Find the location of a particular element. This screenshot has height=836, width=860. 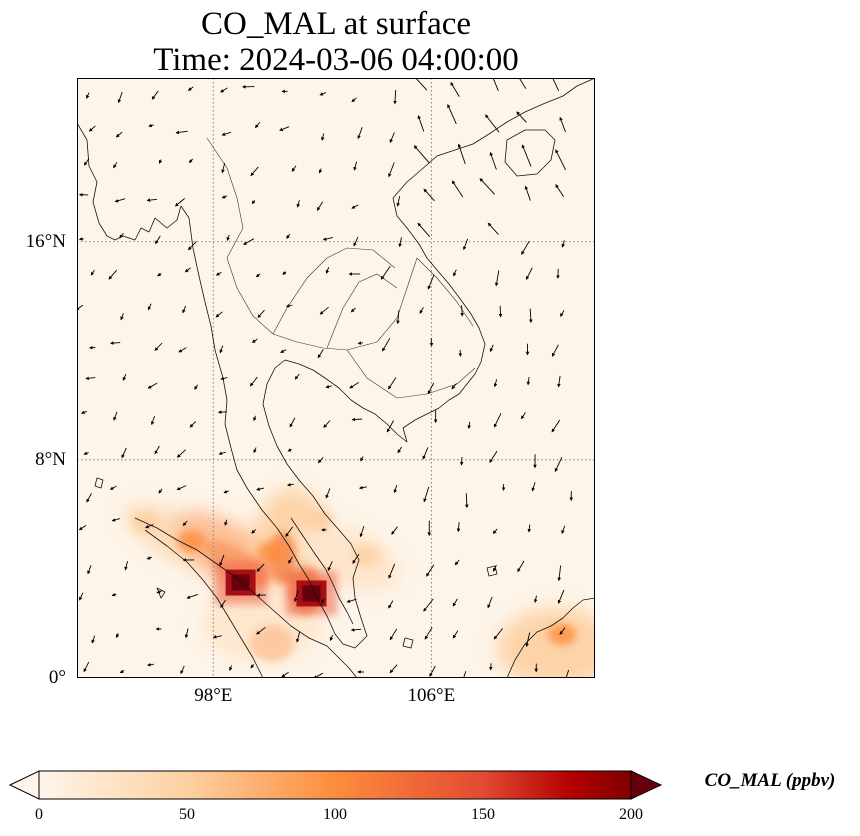

latitude-label: 16°N is located at coordinates (45, 241).